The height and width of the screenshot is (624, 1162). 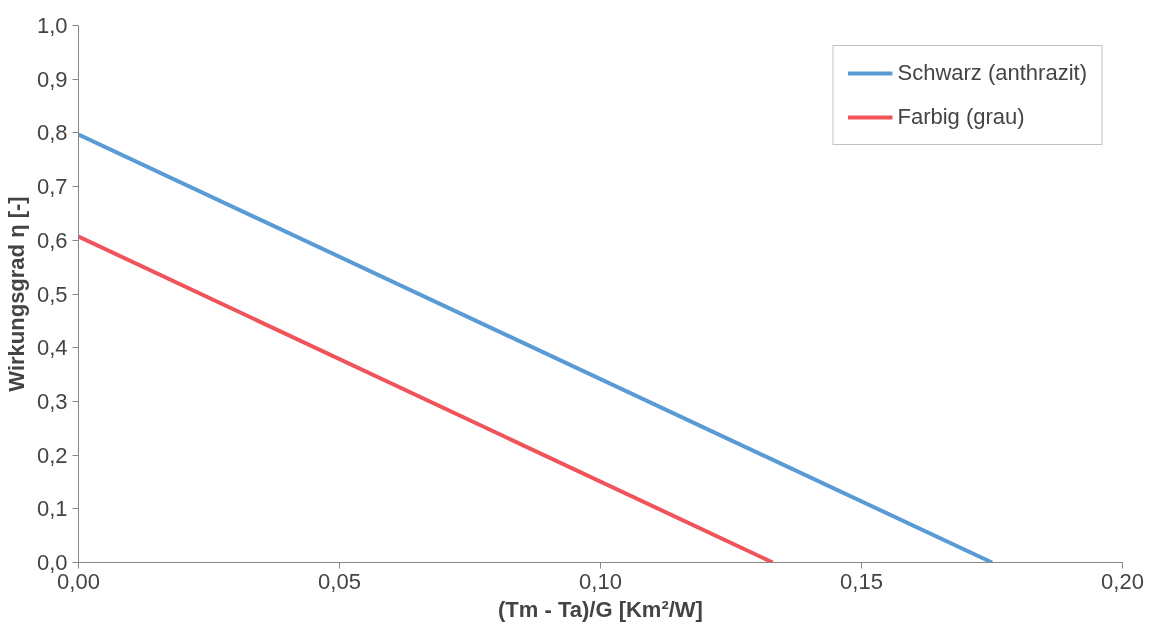 What do you see at coordinates (992, 73) in the screenshot?
I see `legend-label: Schwarz (anthrazit)` at bounding box center [992, 73].